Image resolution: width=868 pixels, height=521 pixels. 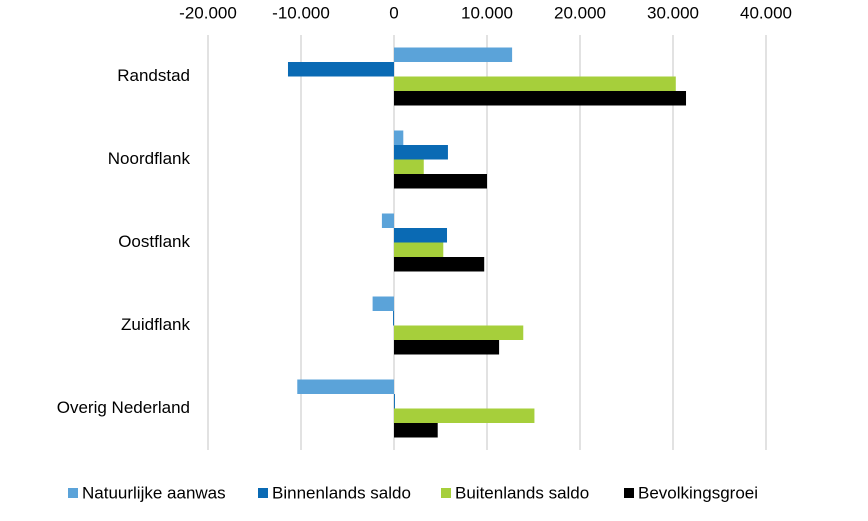 What do you see at coordinates (154, 241) in the screenshot?
I see `y-tick-label: Oostflank` at bounding box center [154, 241].